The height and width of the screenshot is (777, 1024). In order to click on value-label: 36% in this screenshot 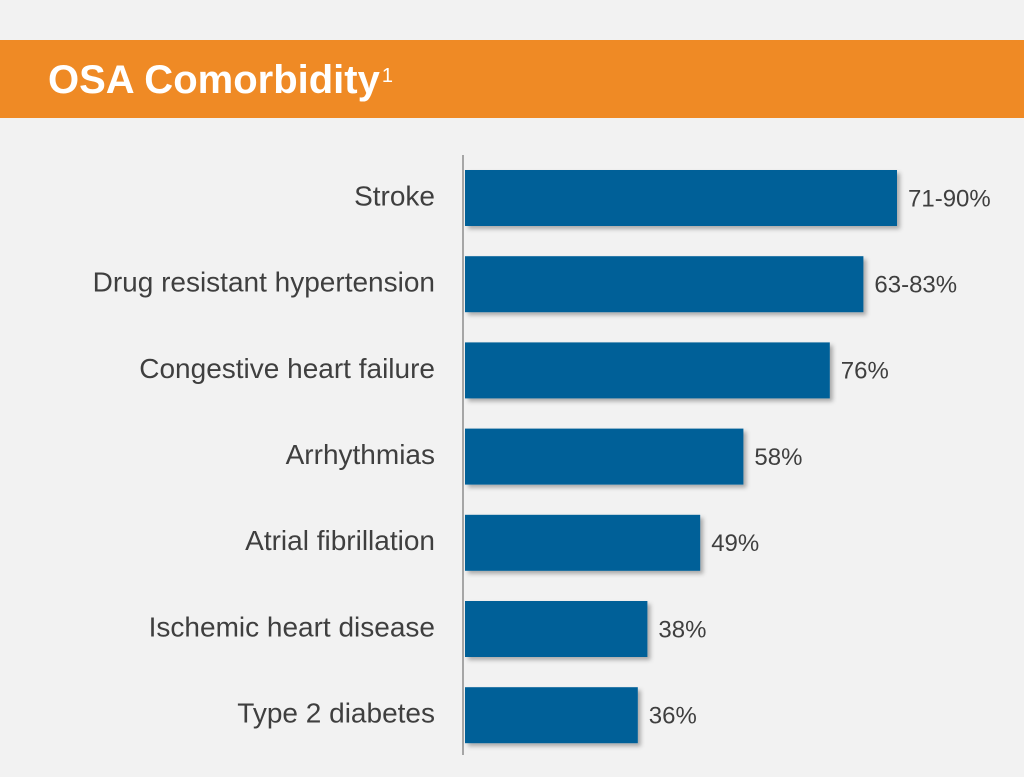, I will do `click(673, 716)`.